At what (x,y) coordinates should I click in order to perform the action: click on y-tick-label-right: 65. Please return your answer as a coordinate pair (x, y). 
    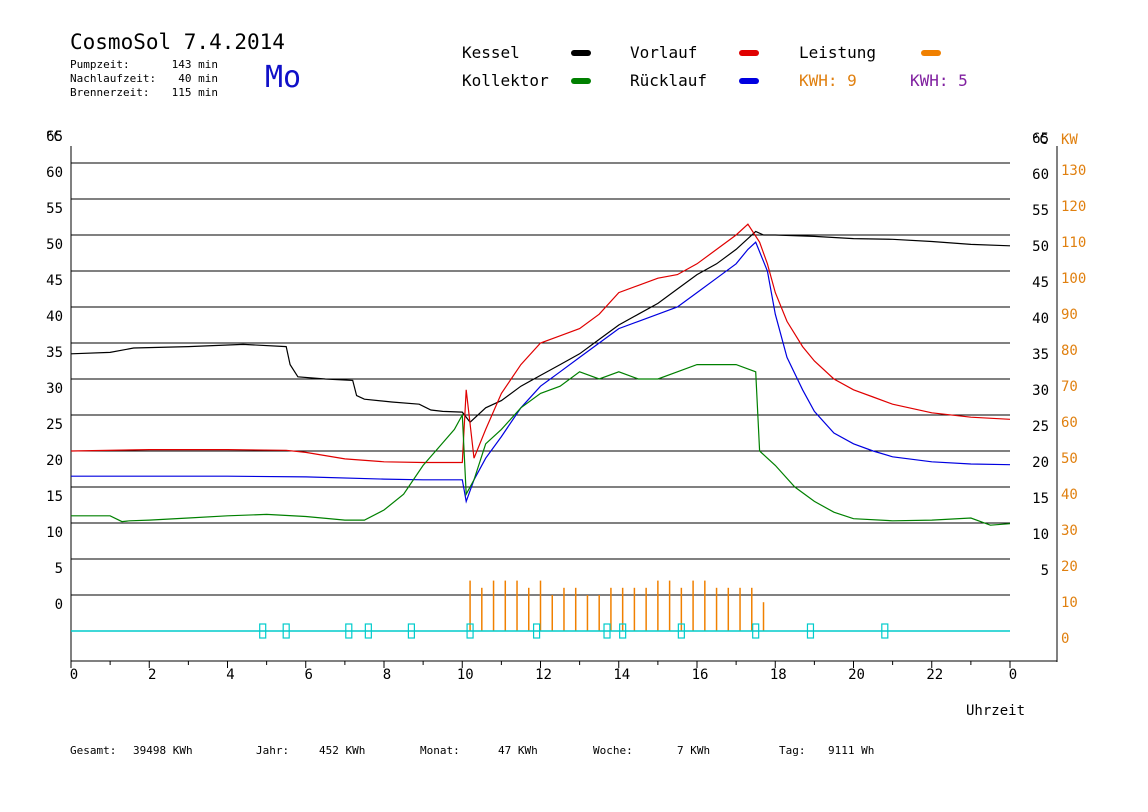
    Looking at the image, I should click on (1040, 139).